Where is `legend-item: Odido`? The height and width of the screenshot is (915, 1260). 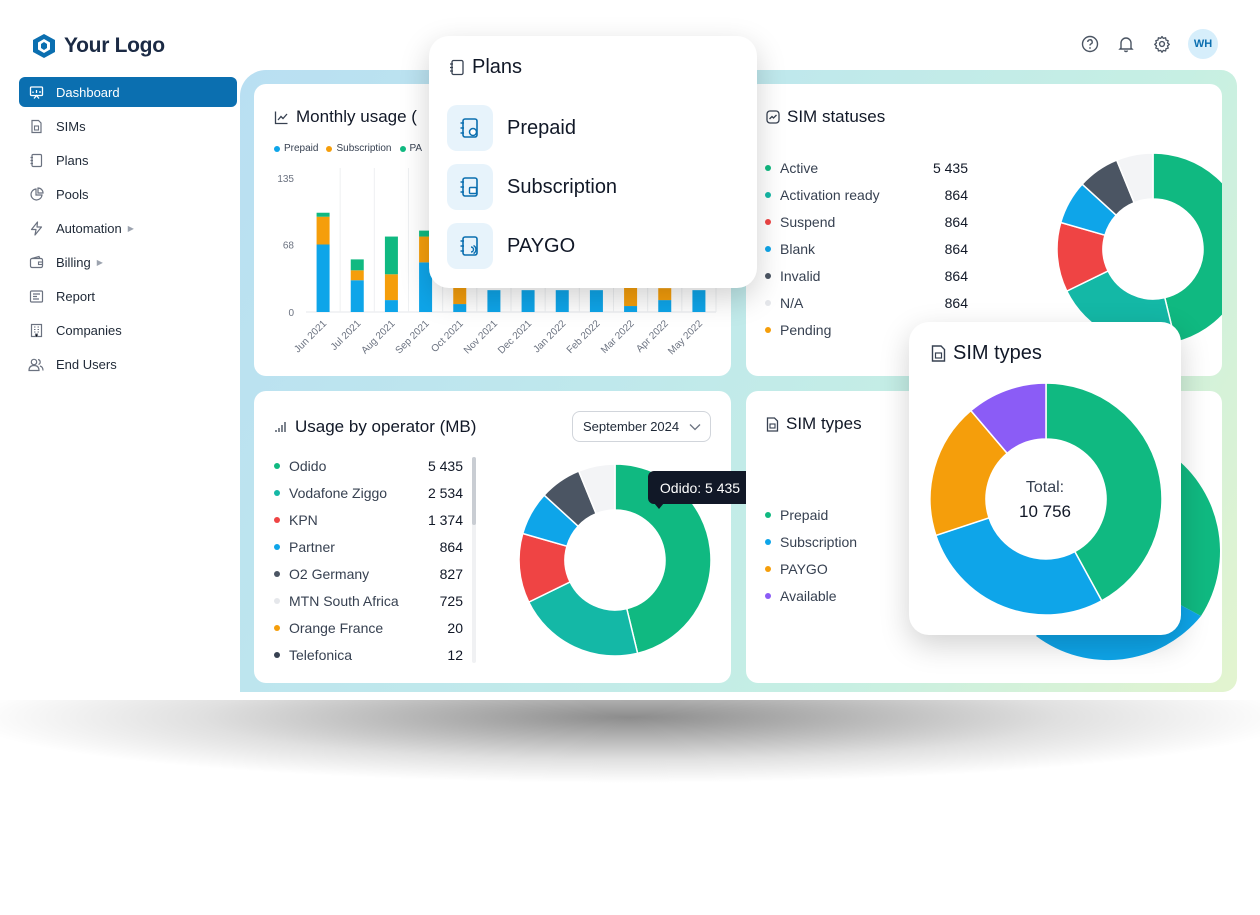
legend-item: Odido is located at coordinates (300, 466).